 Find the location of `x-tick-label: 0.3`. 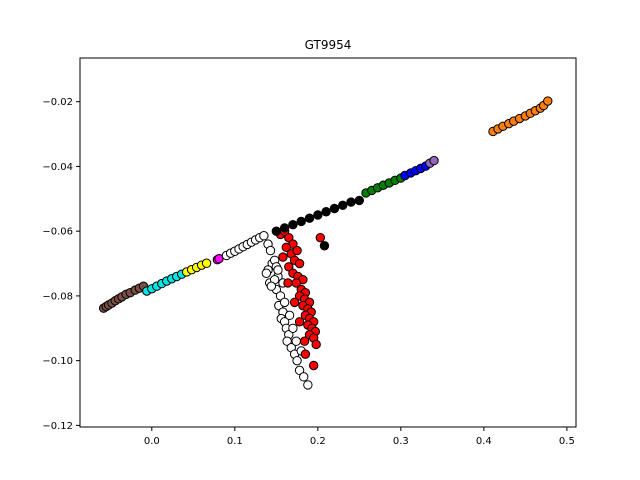

x-tick-label: 0.3 is located at coordinates (401, 441).